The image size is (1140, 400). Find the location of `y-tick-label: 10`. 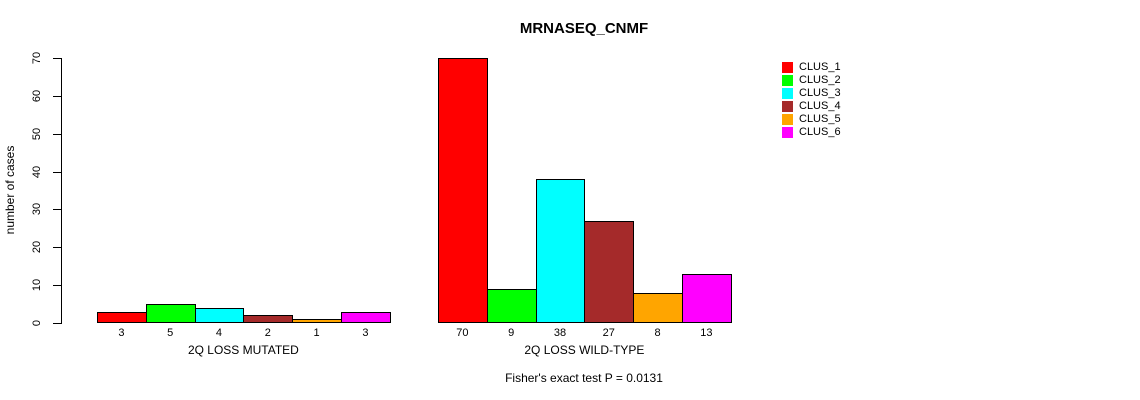

y-tick-label: 10 is located at coordinates (37, 285).